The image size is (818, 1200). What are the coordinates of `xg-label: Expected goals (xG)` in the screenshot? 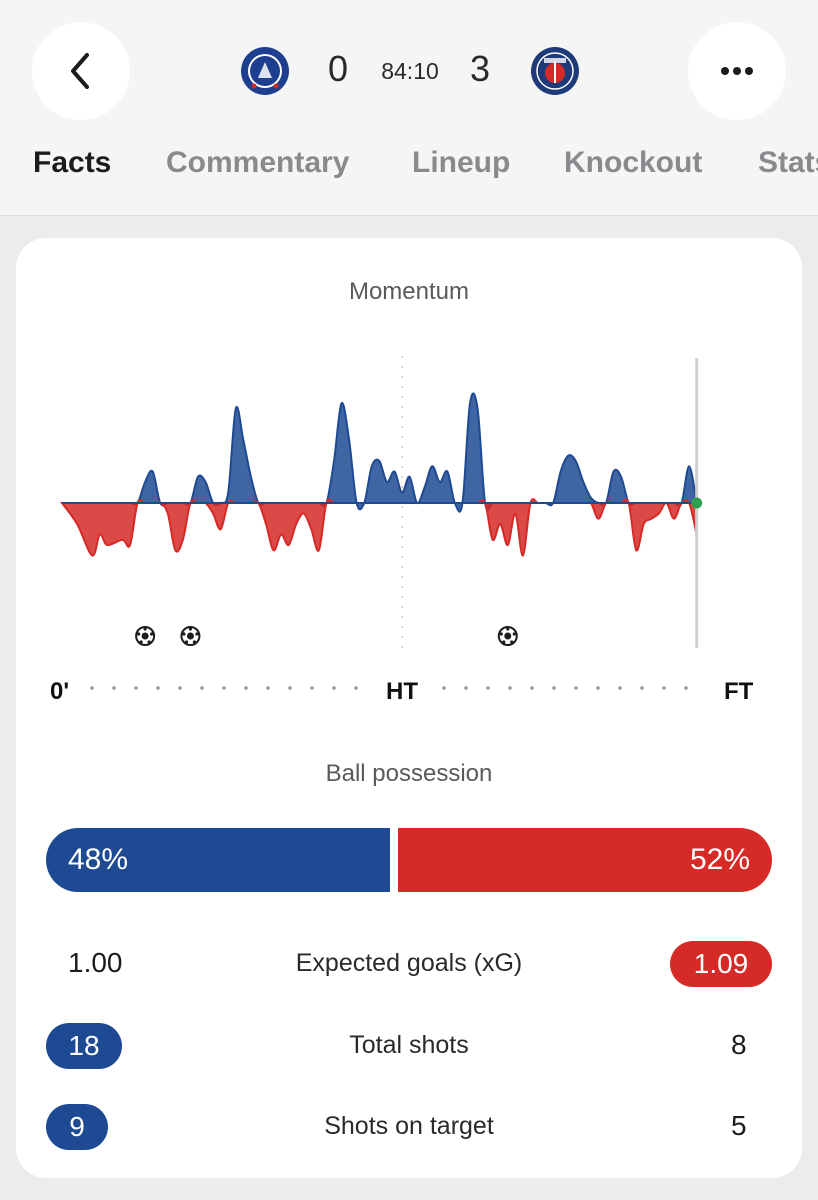 It's located at (409, 963).